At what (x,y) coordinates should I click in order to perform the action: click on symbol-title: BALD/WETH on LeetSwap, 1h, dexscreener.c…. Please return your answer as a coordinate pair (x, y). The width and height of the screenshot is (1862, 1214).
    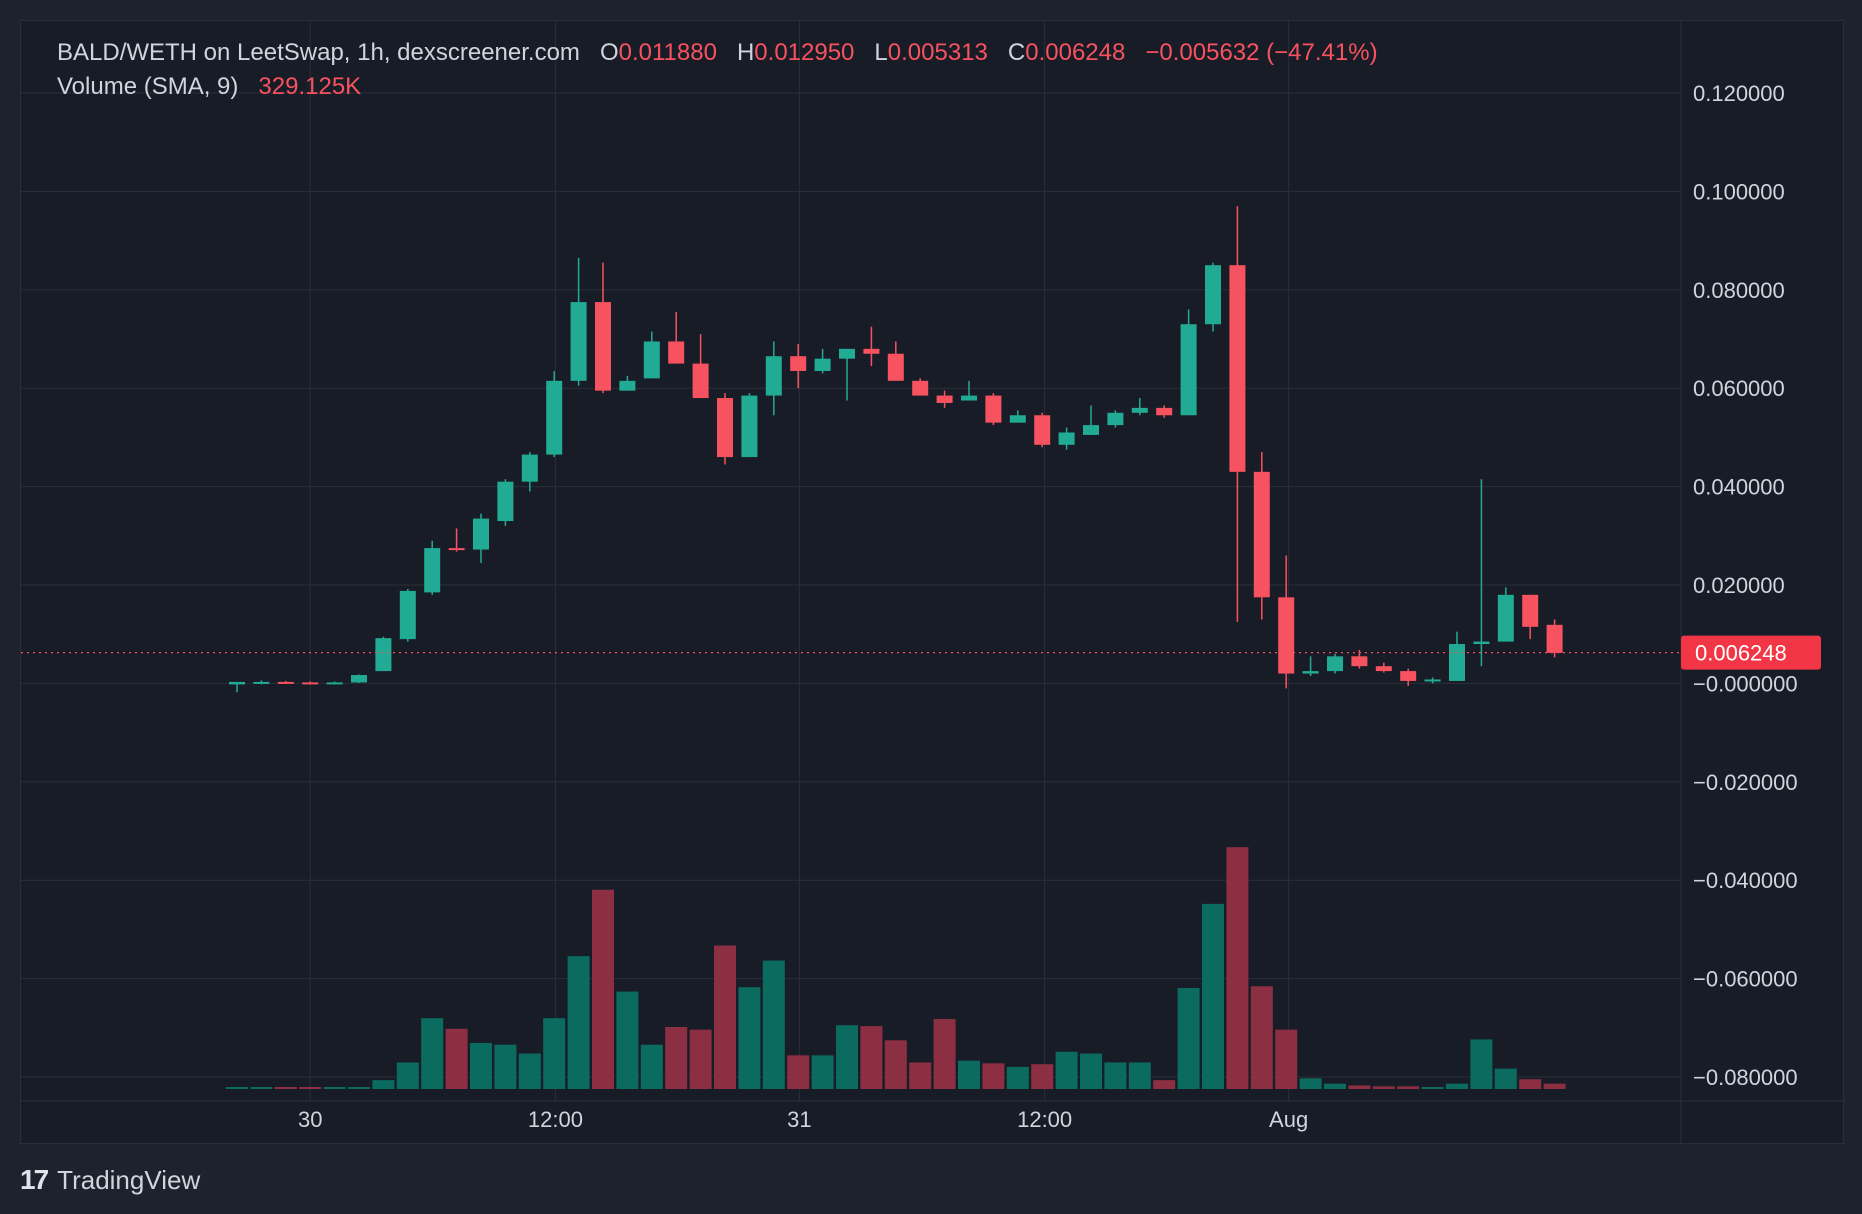
    Looking at the image, I should click on (318, 52).